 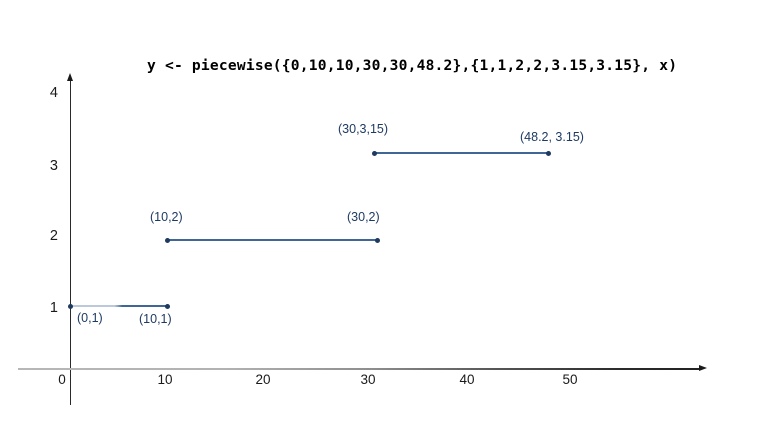 I want to click on y-tick-1: 1, so click(x=53, y=308).